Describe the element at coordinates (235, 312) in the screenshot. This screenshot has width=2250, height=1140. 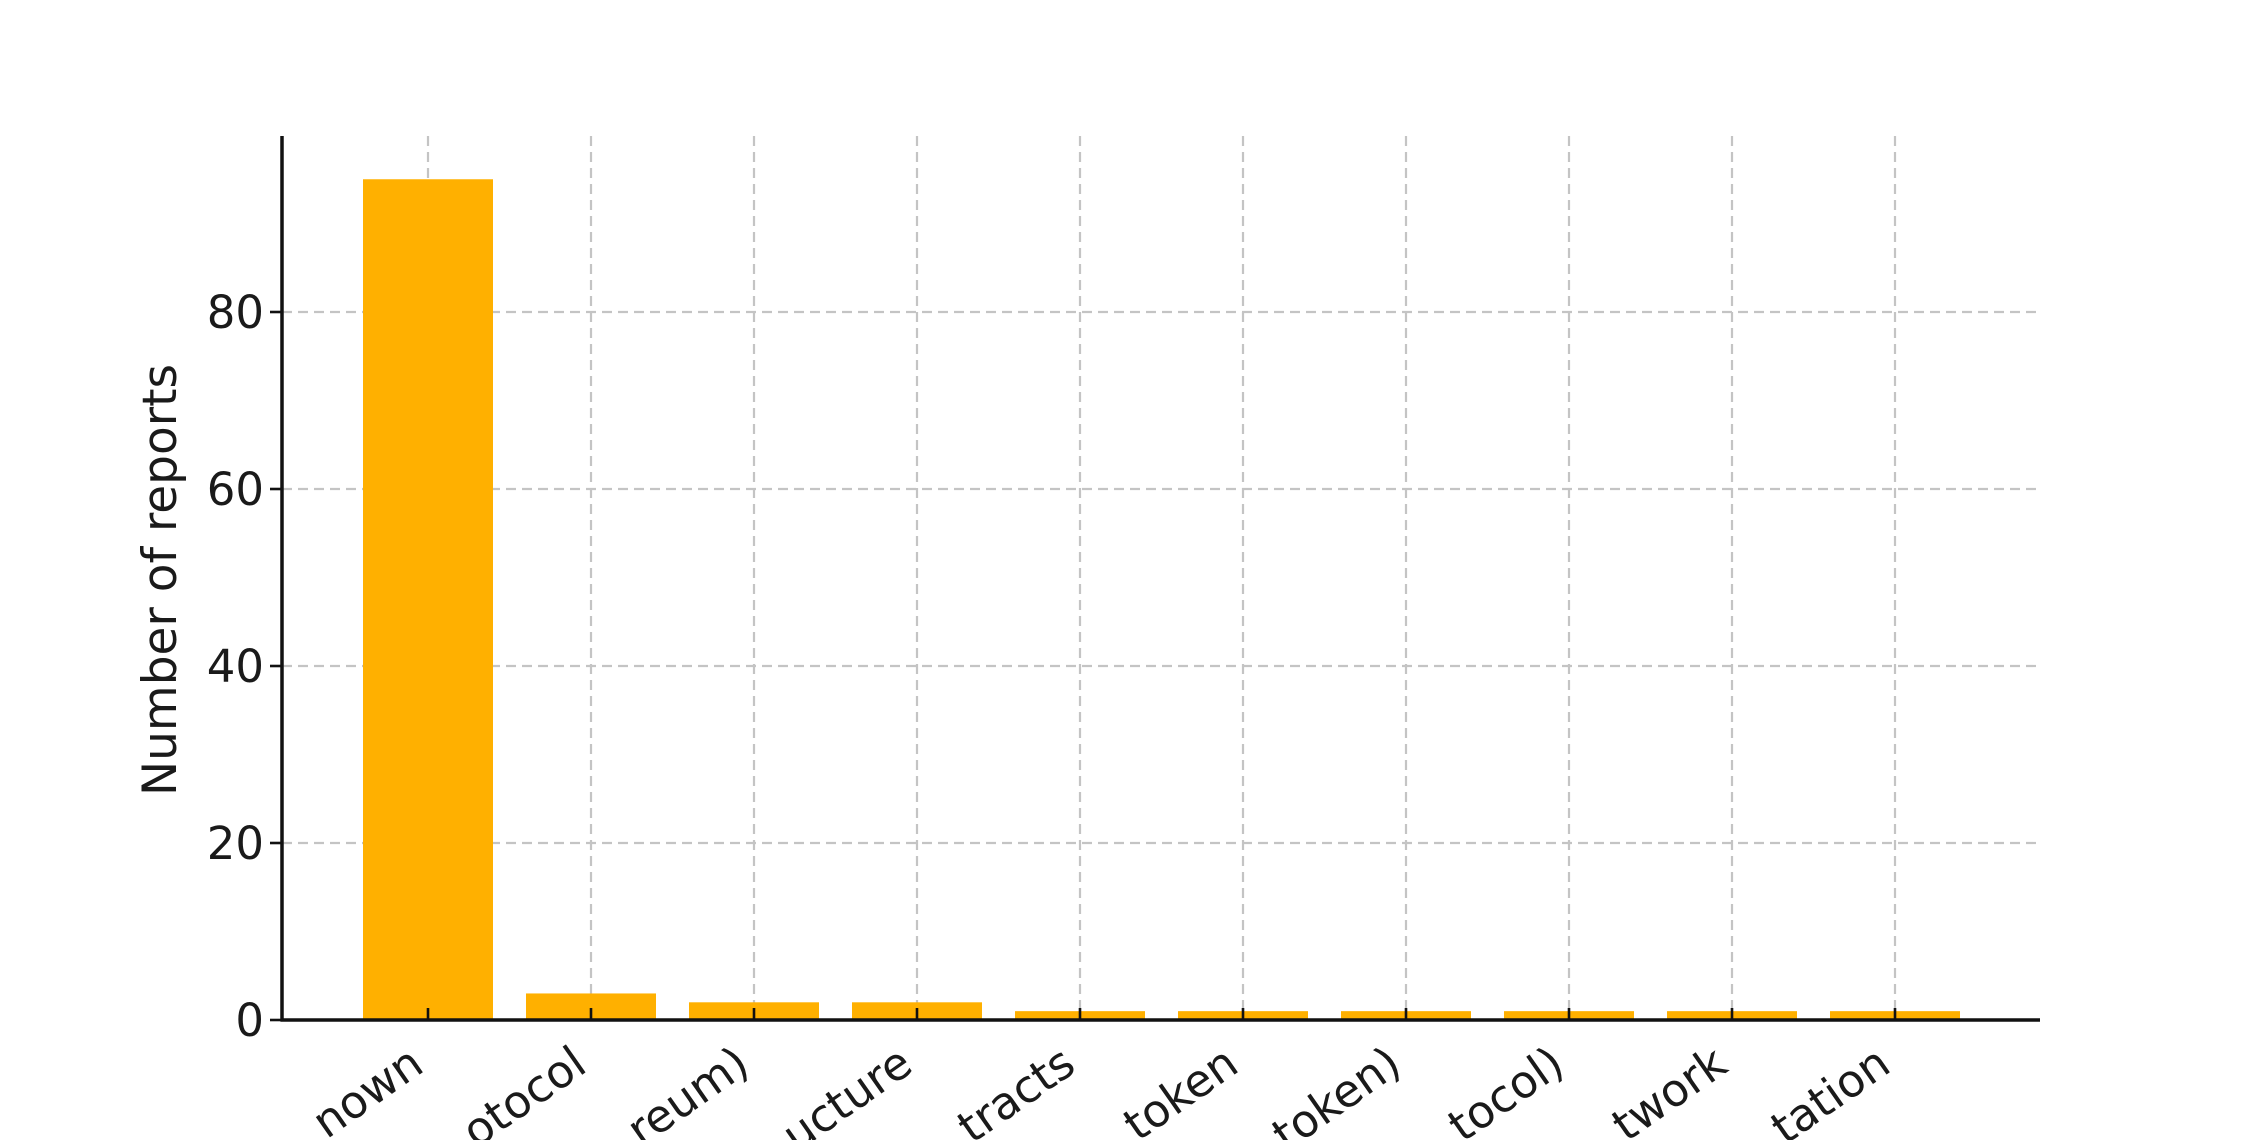
I see `y-tick-label: 80` at that location.